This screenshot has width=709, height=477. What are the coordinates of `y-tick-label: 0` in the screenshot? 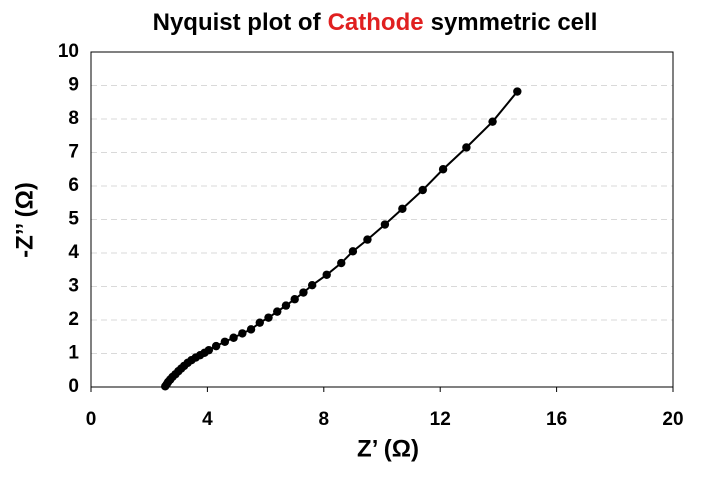 It's located at (73, 386).